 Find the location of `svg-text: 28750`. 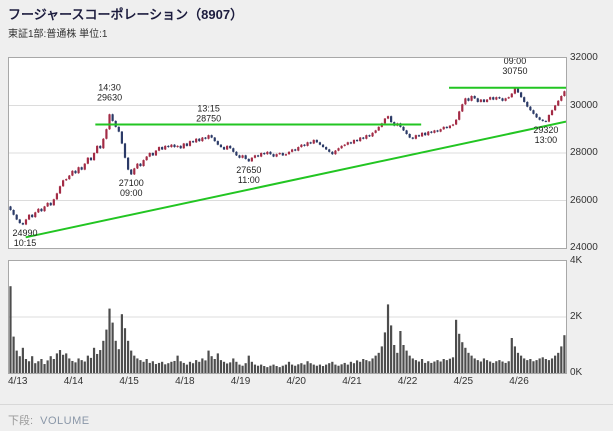

svg-text: 28750 is located at coordinates (208, 119).